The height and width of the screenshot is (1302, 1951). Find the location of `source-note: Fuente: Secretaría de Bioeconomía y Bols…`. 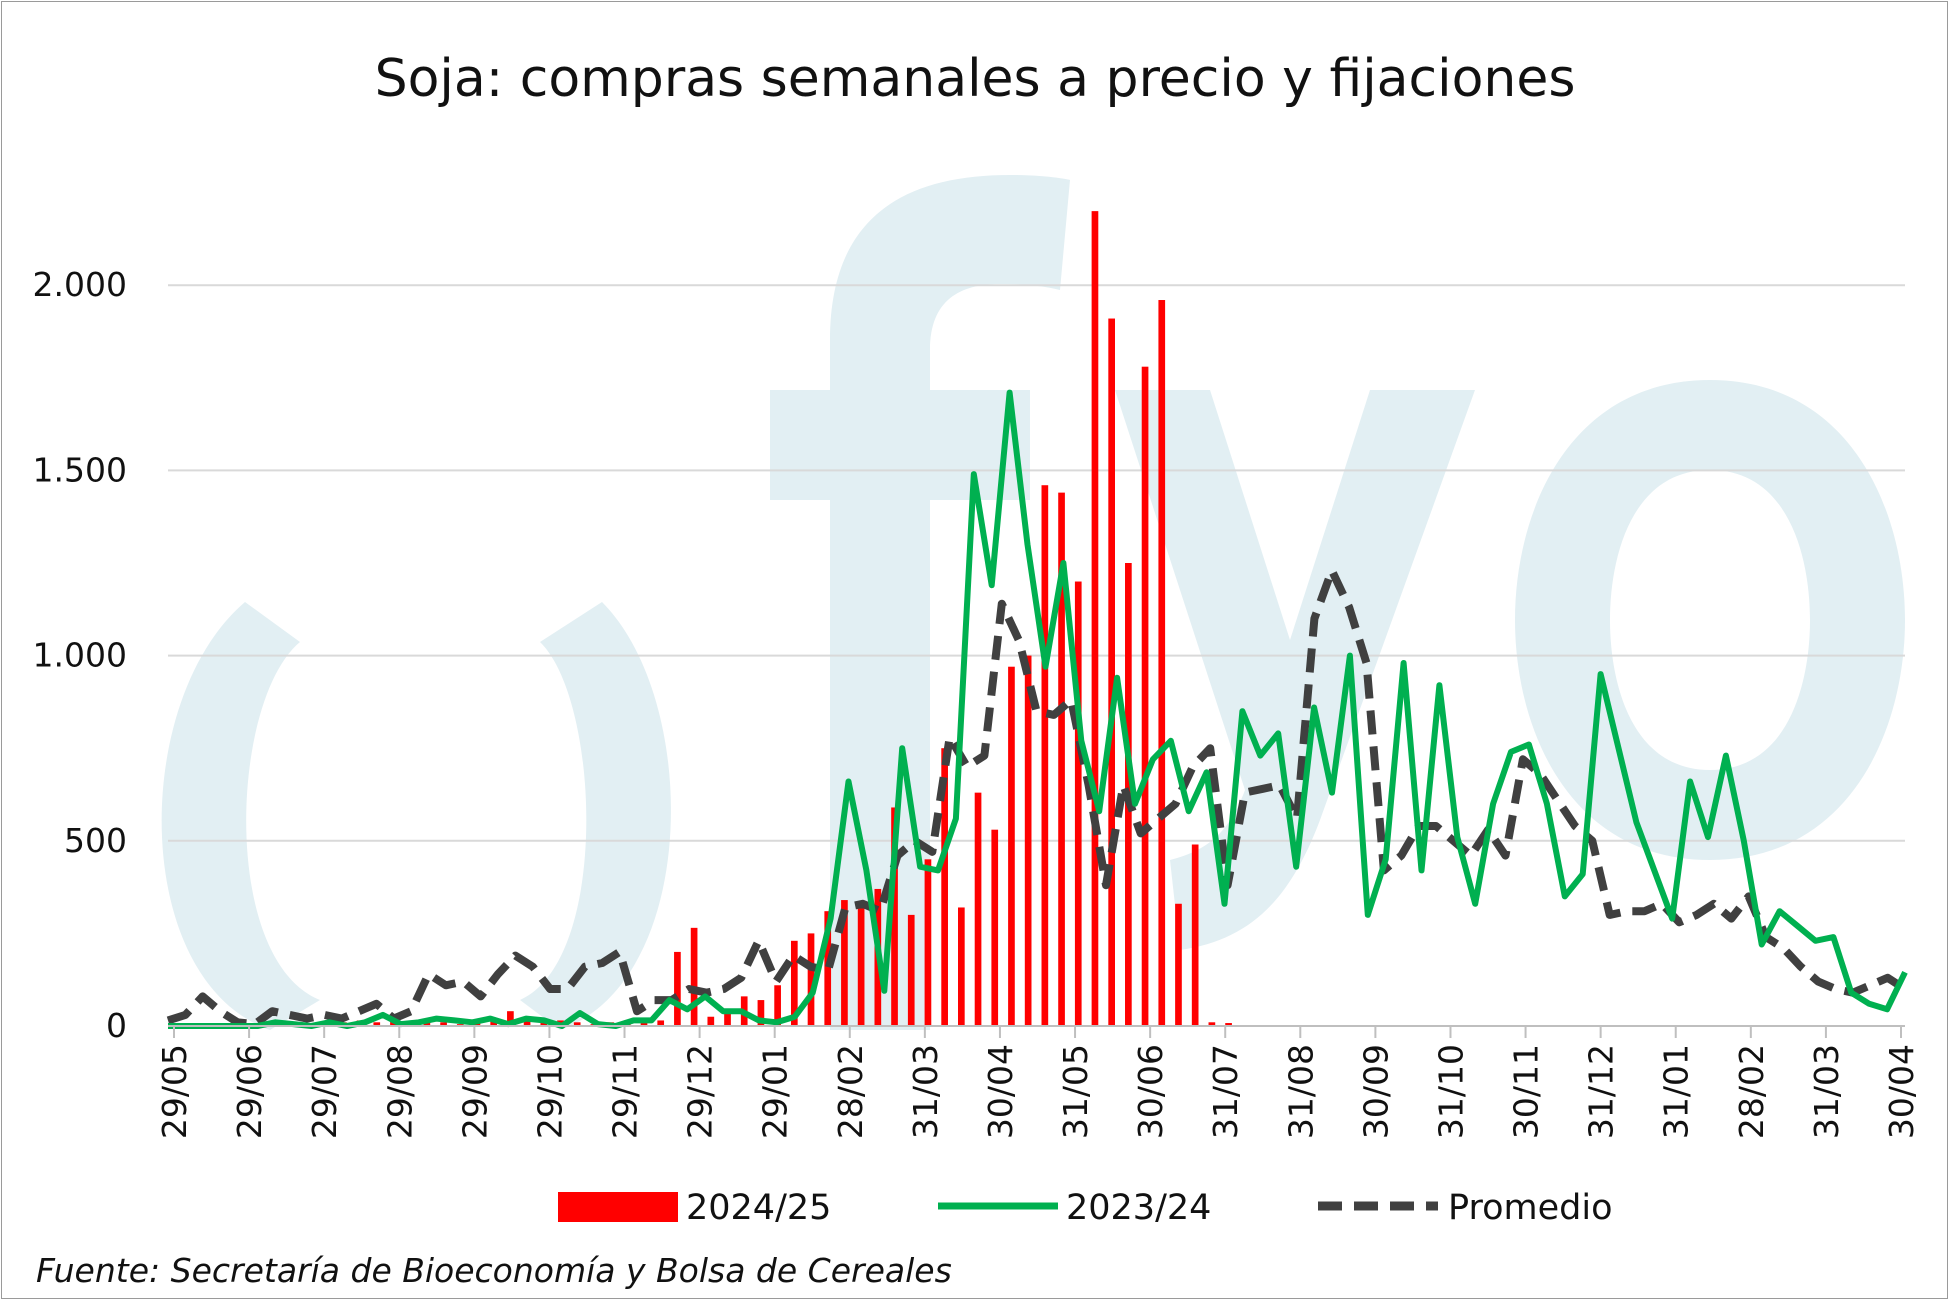

source-note: Fuente: Secretaría de Bioeconomía y Bols… is located at coordinates (494, 1270).